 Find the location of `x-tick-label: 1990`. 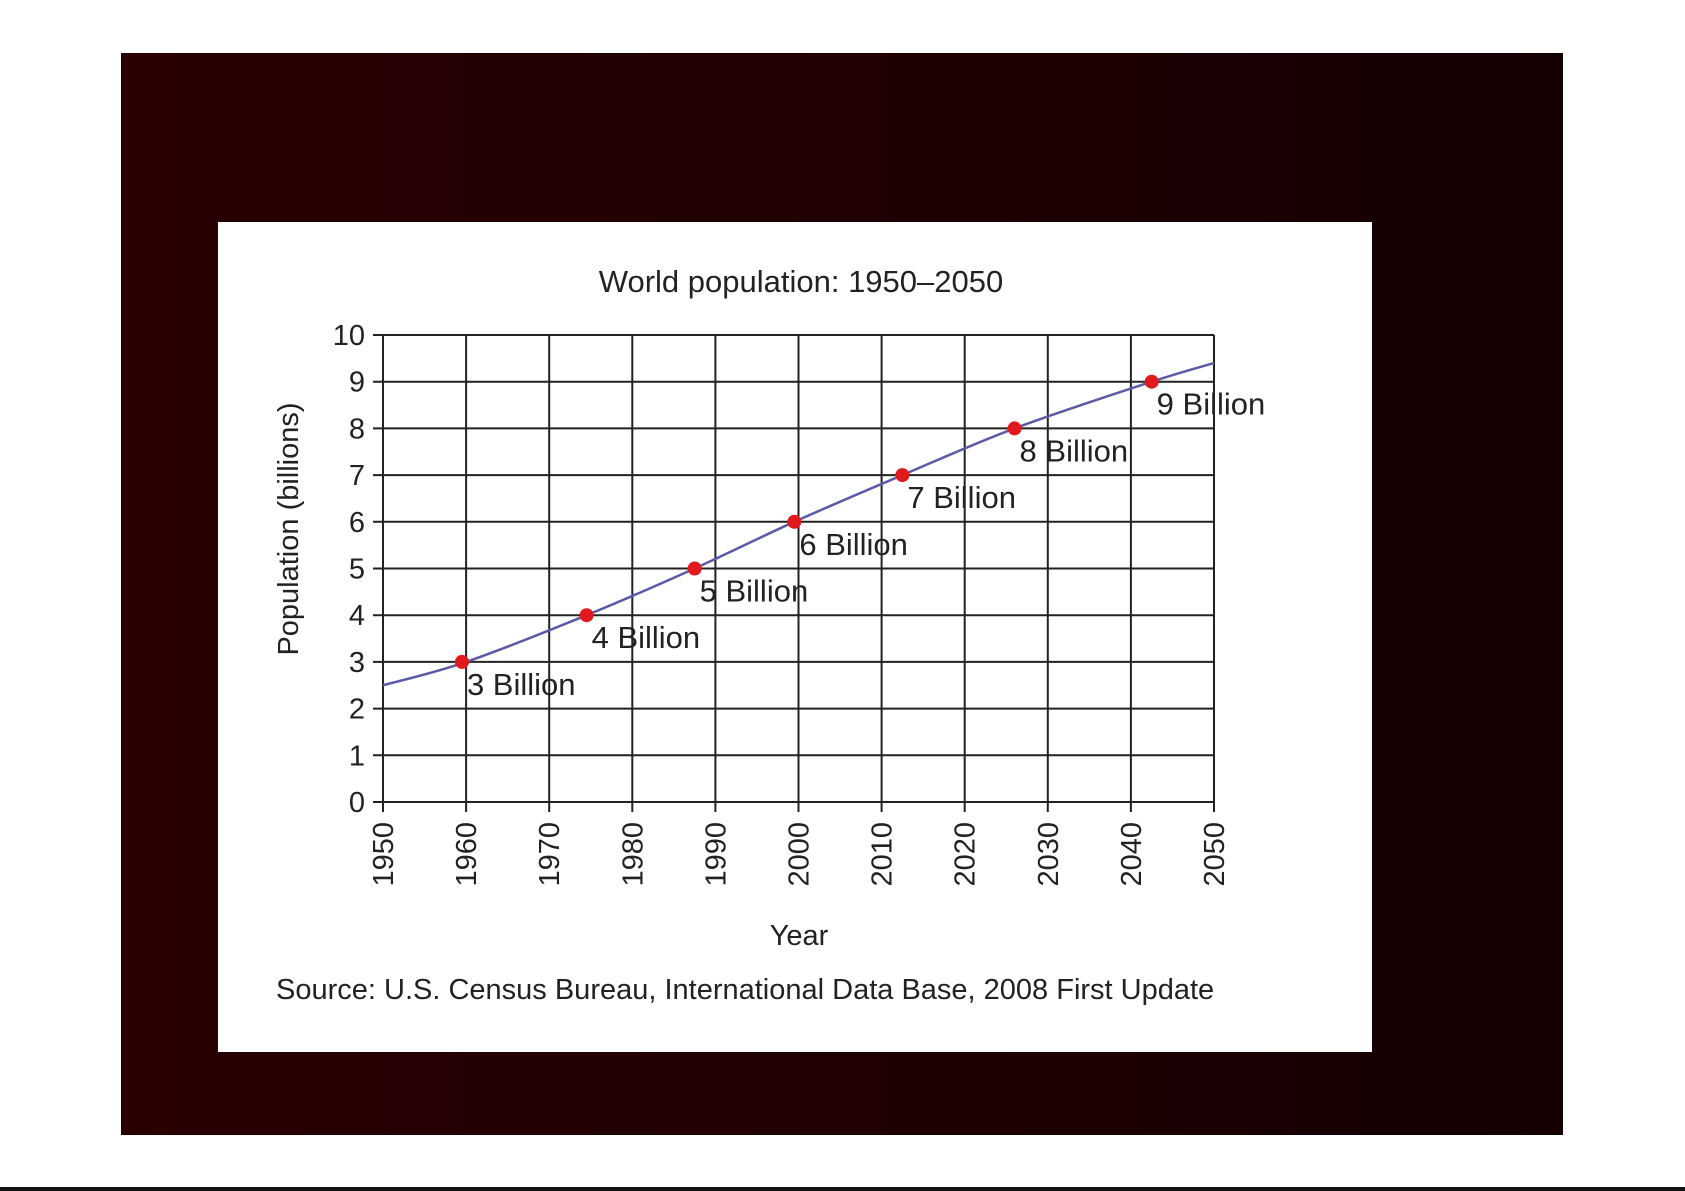

x-tick-label: 1990 is located at coordinates (716, 854).